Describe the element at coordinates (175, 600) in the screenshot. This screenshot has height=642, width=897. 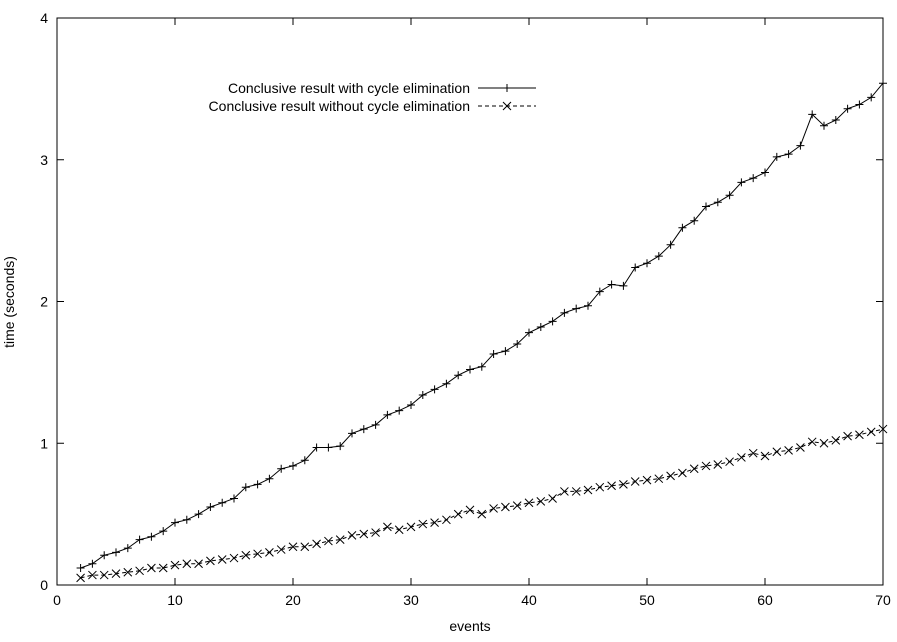
I see `x-tick-label: 10` at that location.